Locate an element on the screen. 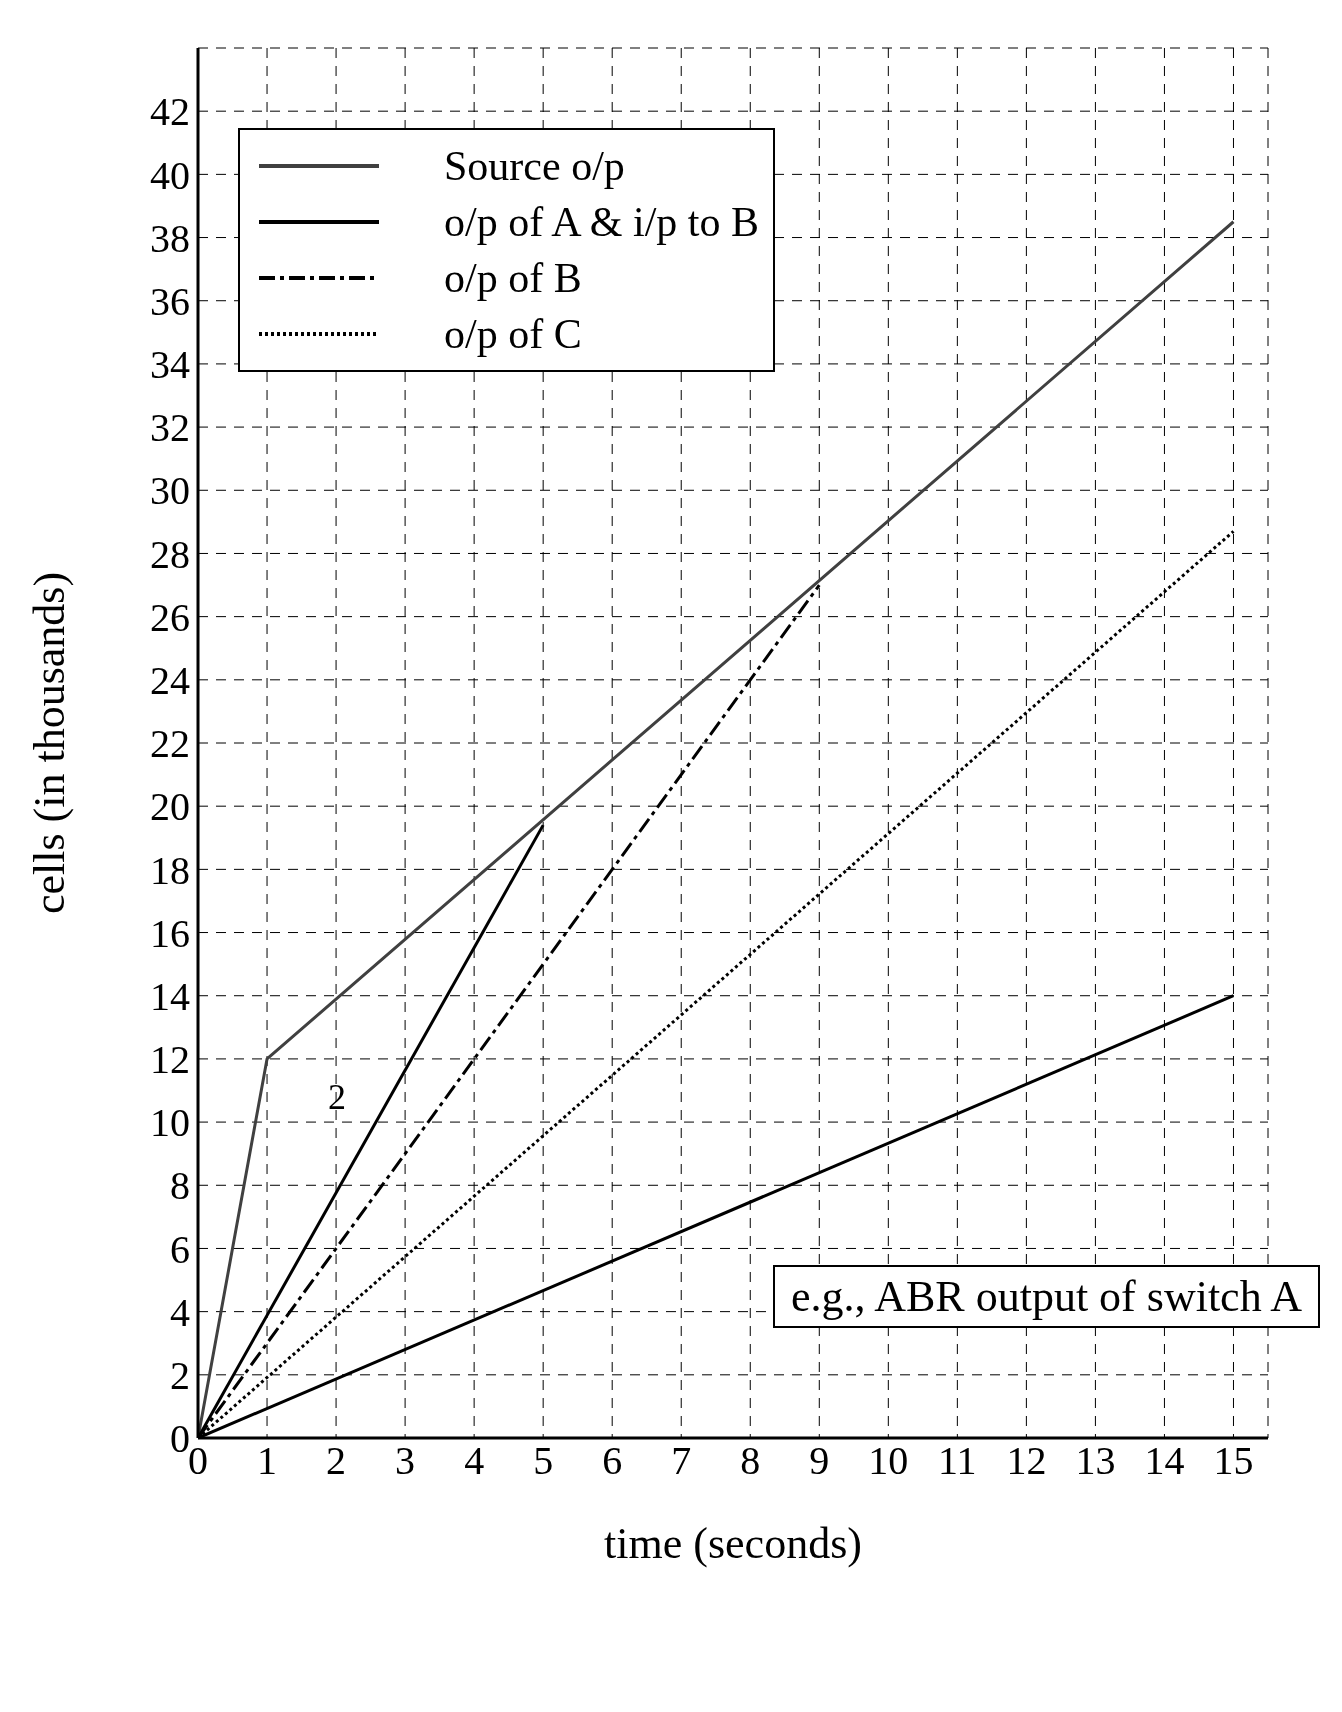  y-tick-label: 4 is located at coordinates (180, 1312).